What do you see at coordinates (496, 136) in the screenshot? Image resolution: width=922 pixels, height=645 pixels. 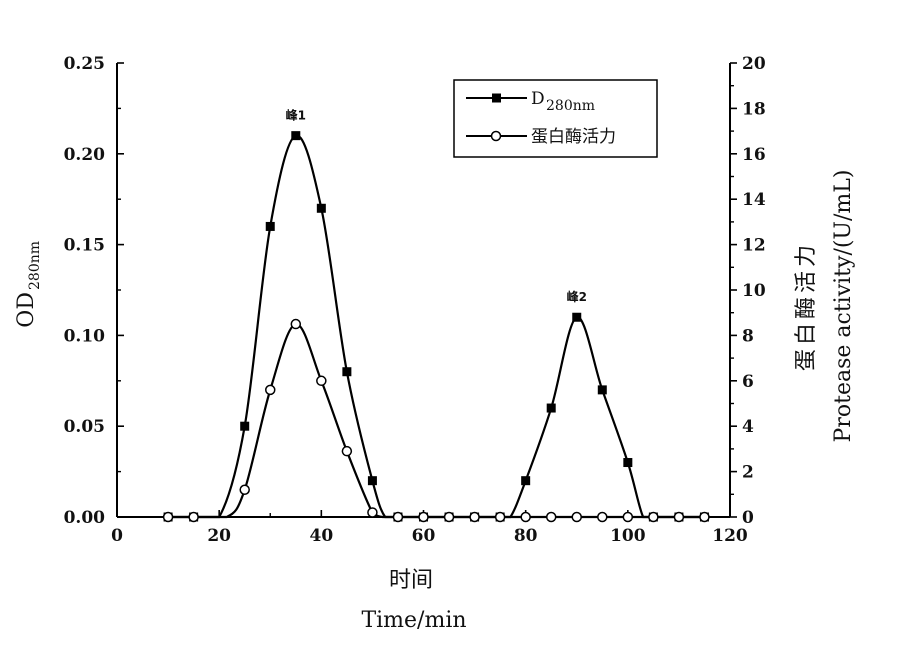 I see `legend-protease-marker` at bounding box center [496, 136].